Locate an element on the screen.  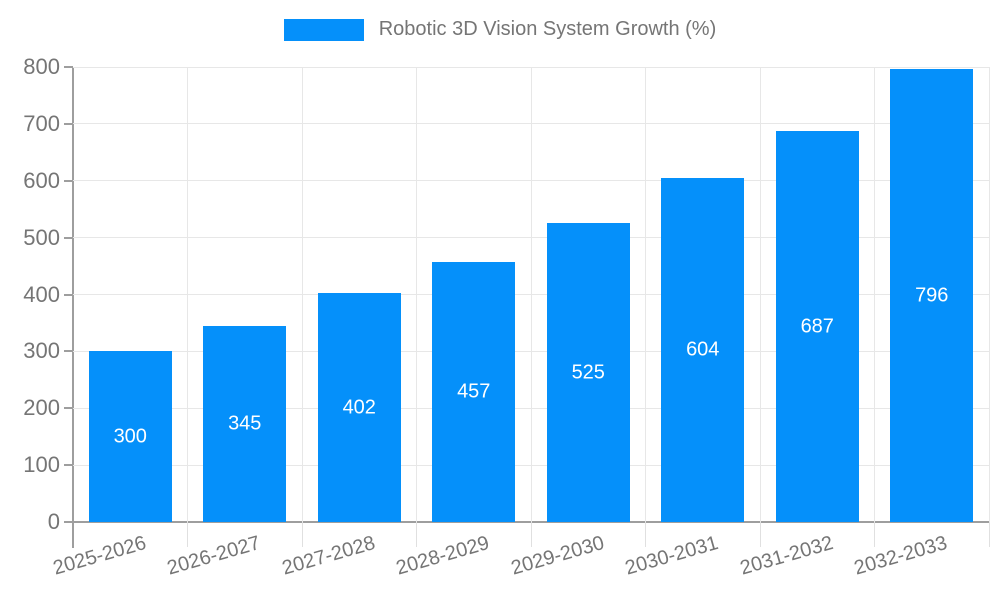
x-axis-tick-label: 2026-2027 is located at coordinates (213, 556).